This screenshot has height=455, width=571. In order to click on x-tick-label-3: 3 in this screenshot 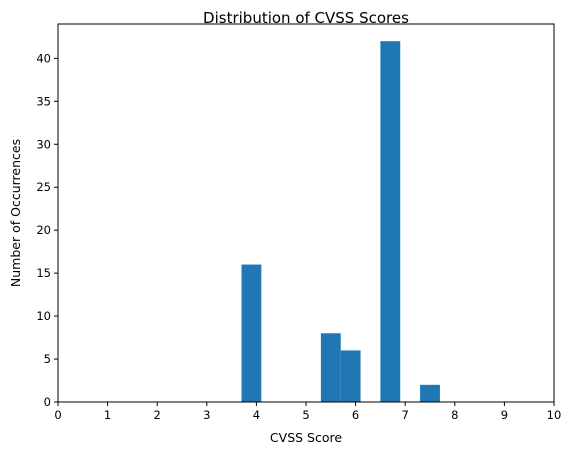, I will do `click(206, 415)`.